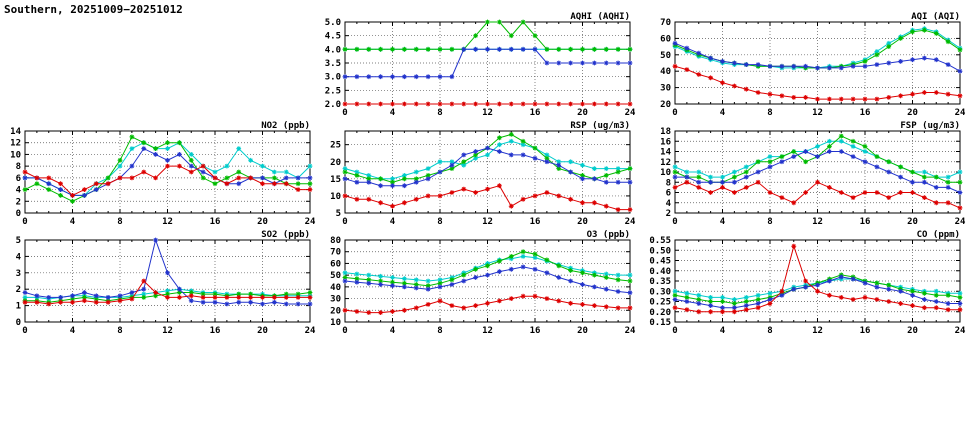 Image resolution: width=975 pixels, height=447 pixels. I want to click on ytick-label: 0.35, so click(660, 282).